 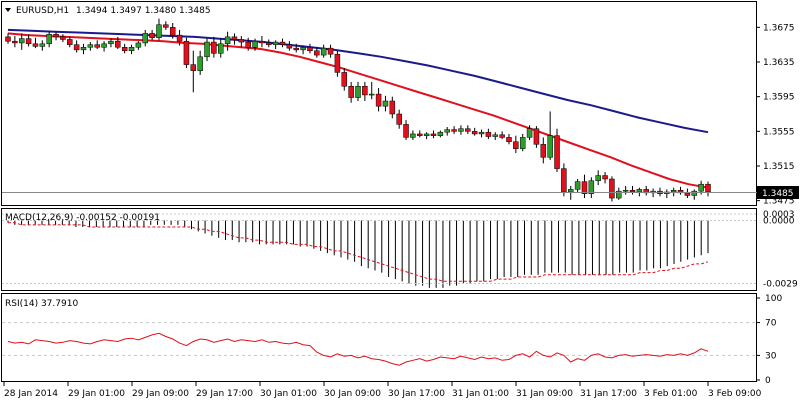 I want to click on macd-signal-path, so click(x=358, y=252).